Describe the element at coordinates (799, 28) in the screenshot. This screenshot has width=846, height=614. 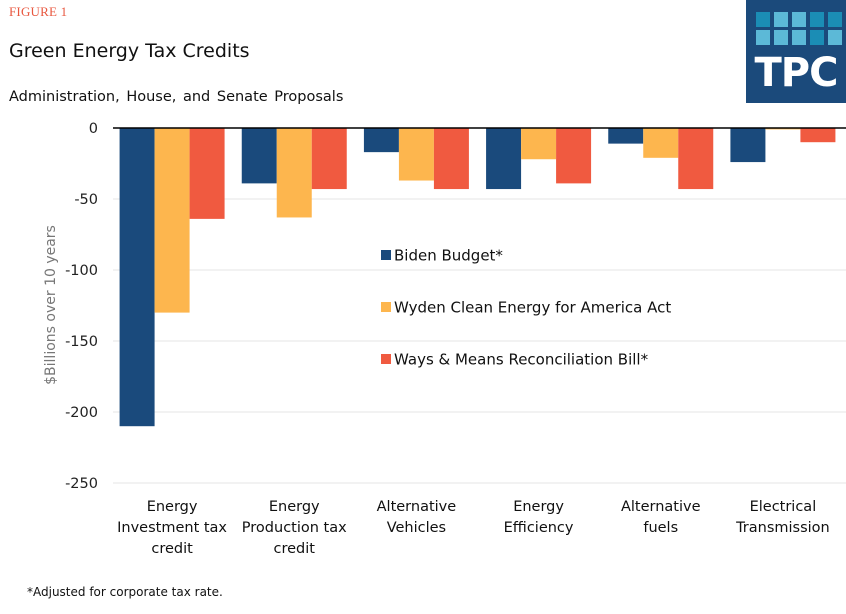
I see `logo-square-grid` at that location.